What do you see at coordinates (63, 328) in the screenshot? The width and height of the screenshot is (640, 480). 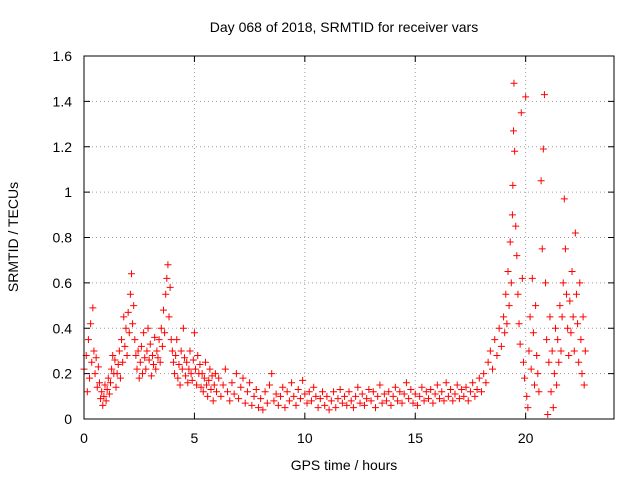 I see `y-tick-label: 0.4` at bounding box center [63, 328].